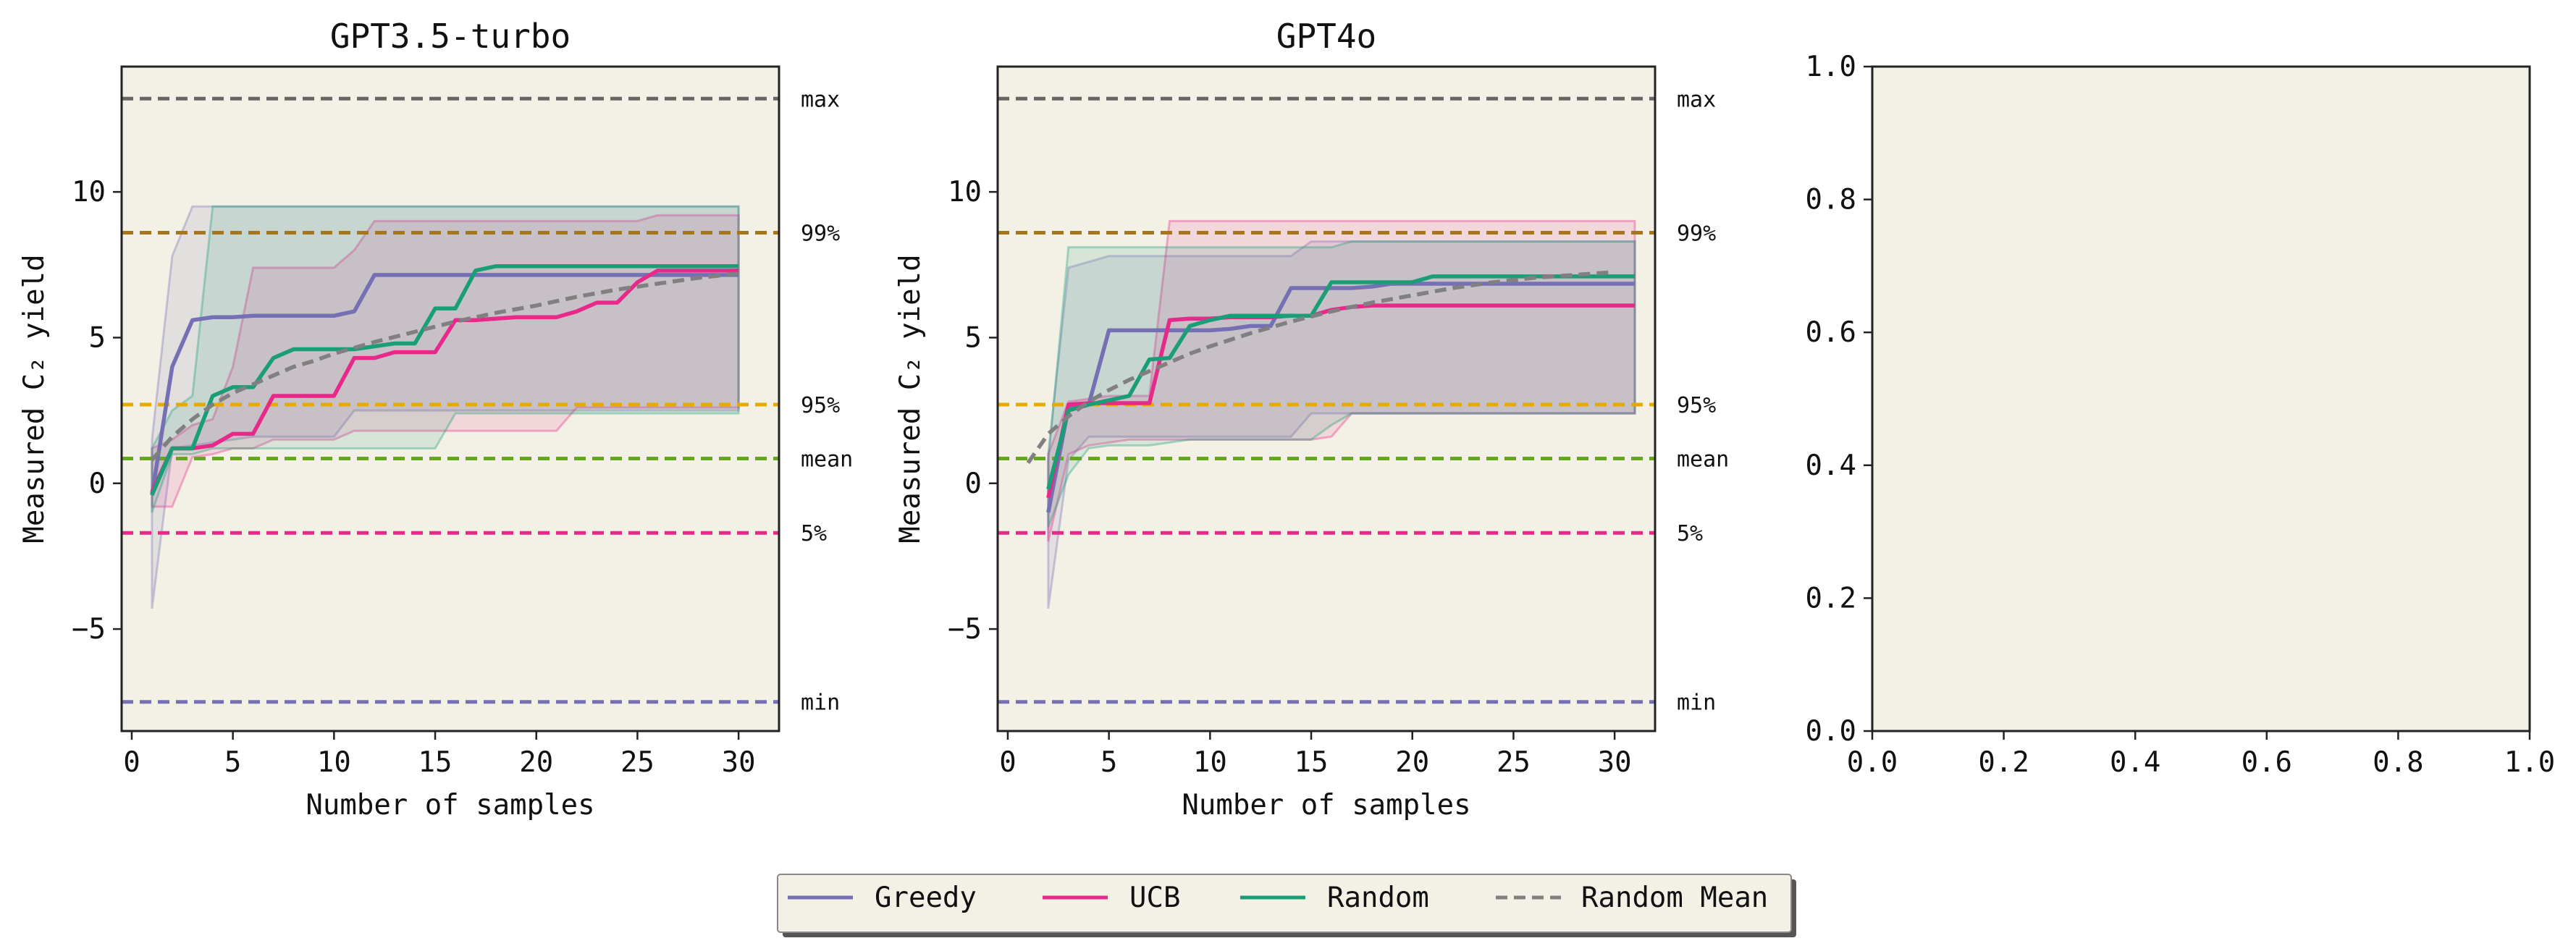  What do you see at coordinates (1831, 598) in the screenshot?
I see `y-tick-label: 0.2` at bounding box center [1831, 598].